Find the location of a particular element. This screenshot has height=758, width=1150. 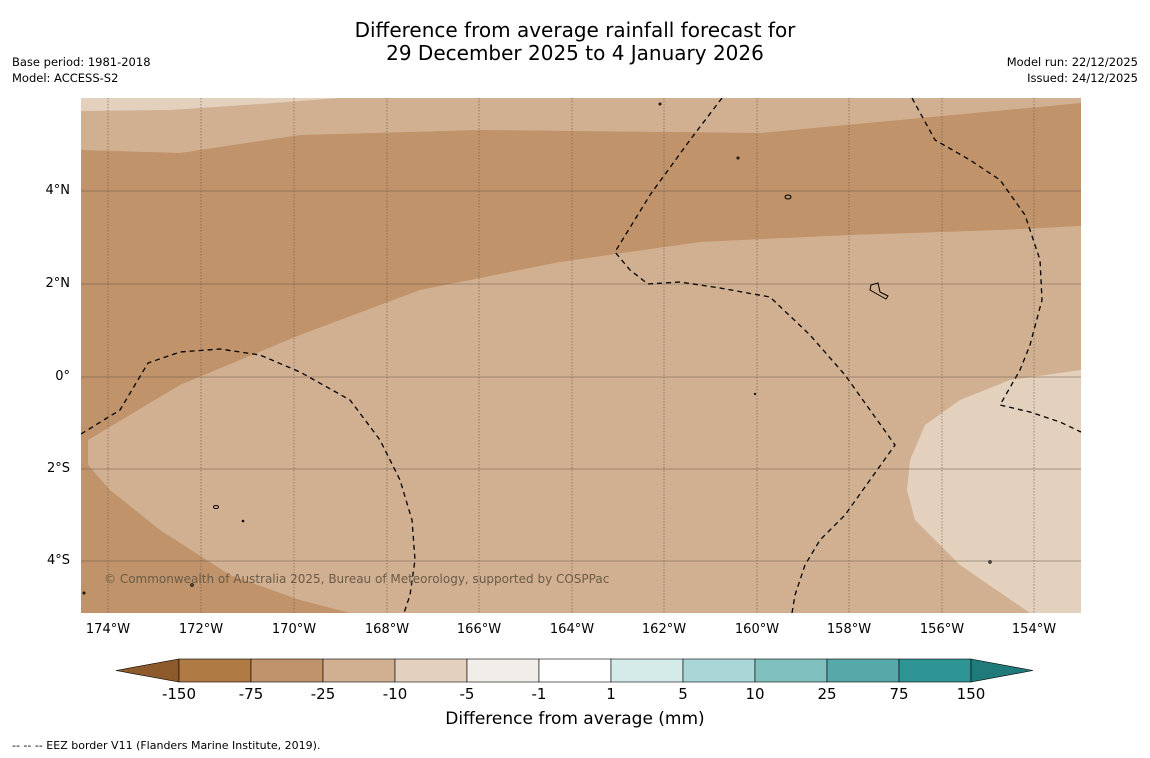

lon-label-168w: 168°W is located at coordinates (387, 629).